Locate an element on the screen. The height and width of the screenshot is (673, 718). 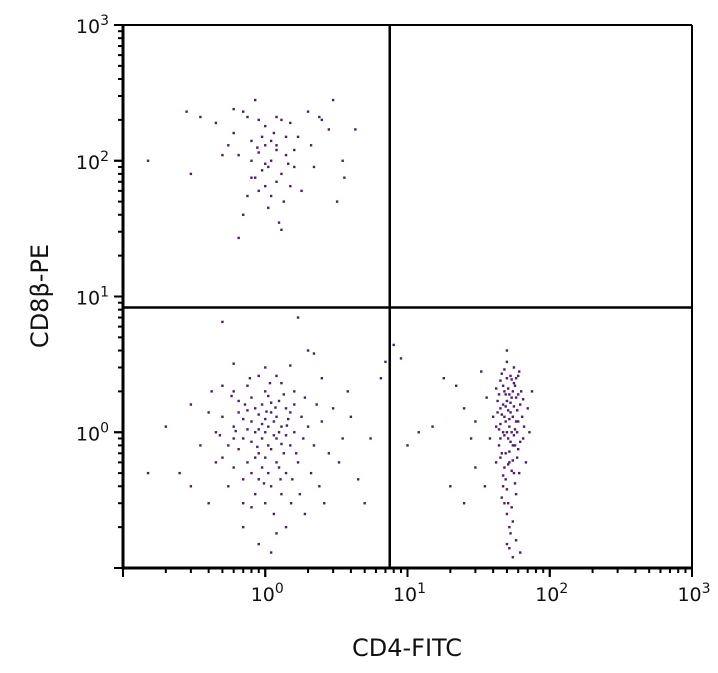
y-tick-label: 102 is located at coordinates (92, 161).